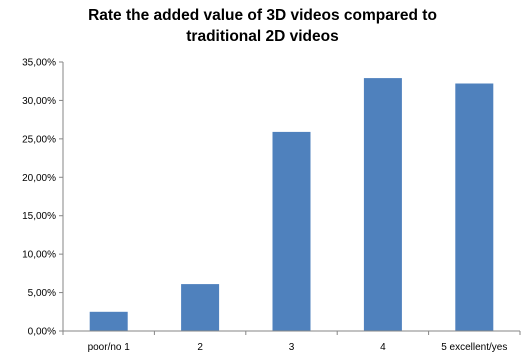  I want to click on y-tick-label-2: 10,00%, so click(39, 255).